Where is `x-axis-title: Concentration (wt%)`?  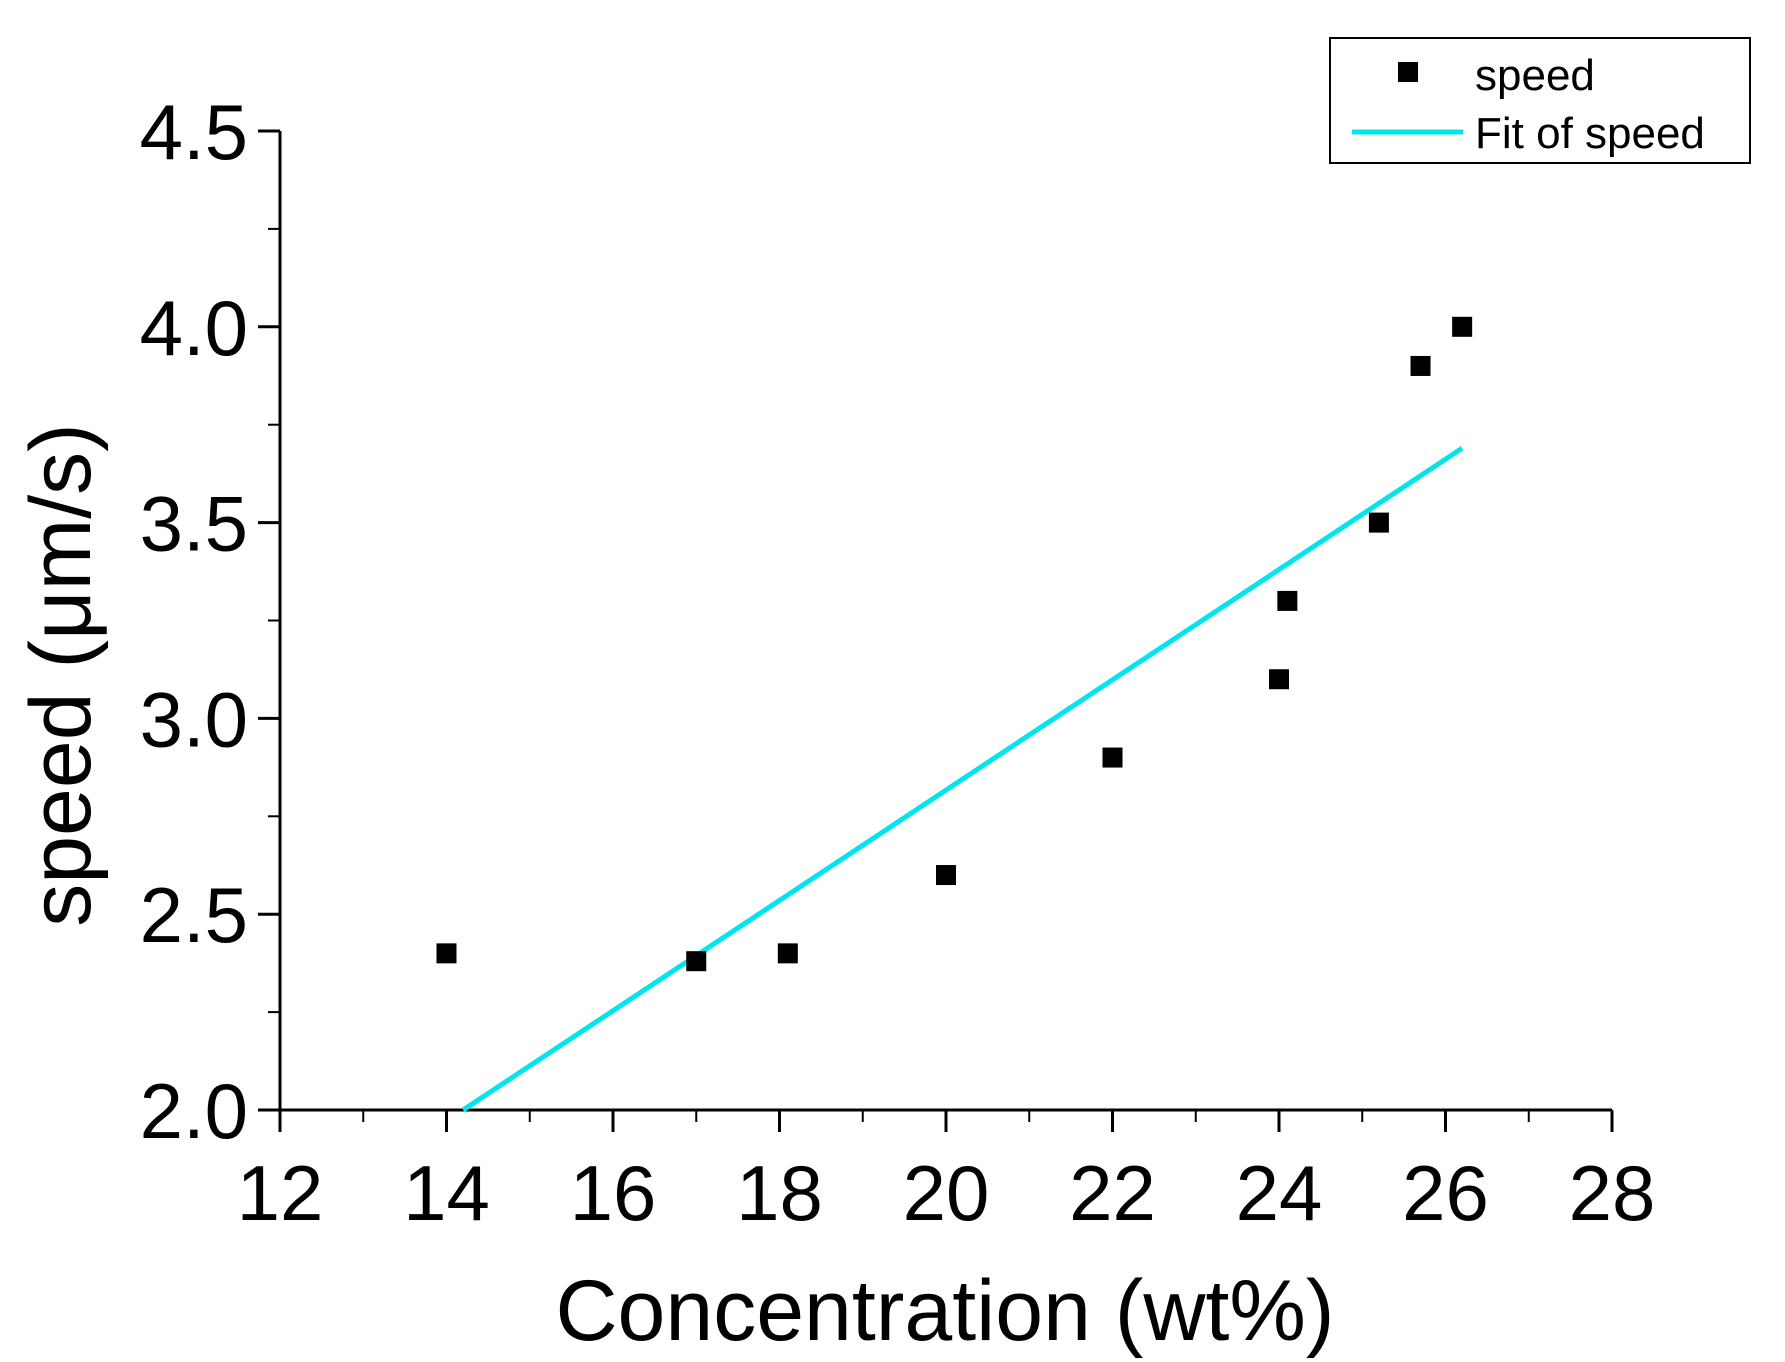 x-axis-title: Concentration (wt%) is located at coordinates (944, 1311).